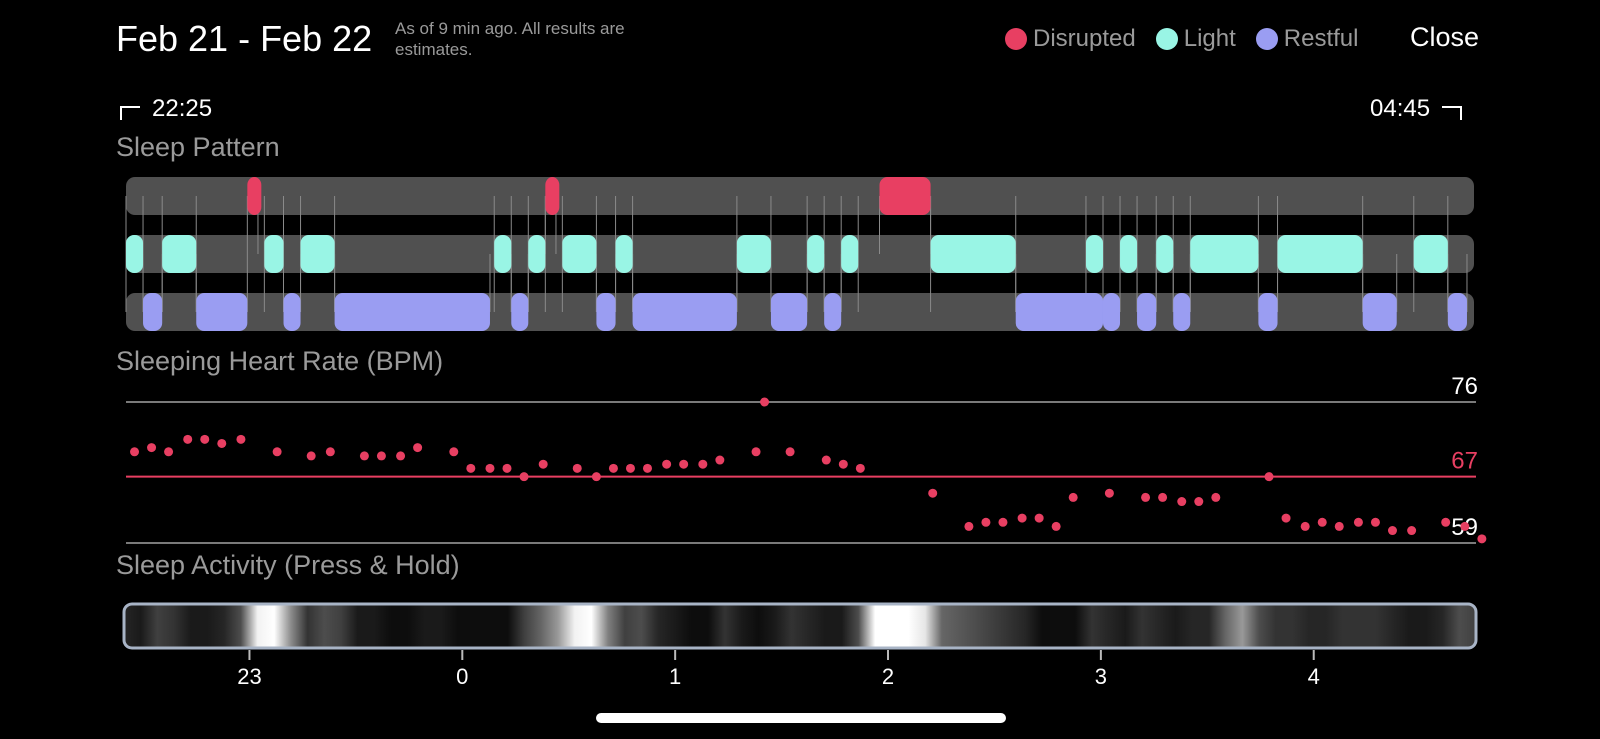 The height and width of the screenshot is (739, 1600). Describe the element at coordinates (1209, 38) in the screenshot. I see `legend-label: Light` at that location.